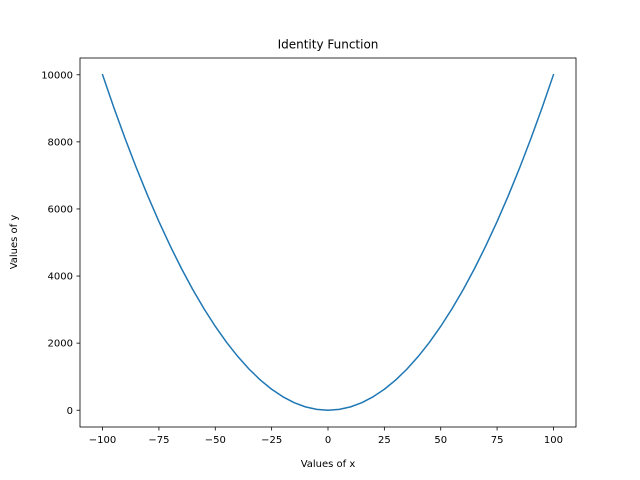  Describe the element at coordinates (328, 464) in the screenshot. I see `x-axis-label: Values of x` at that location.